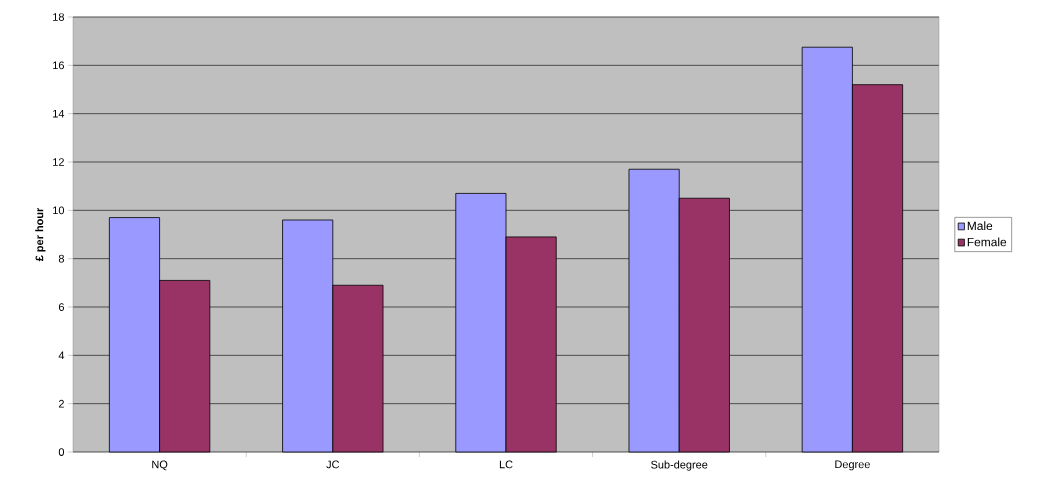  Describe the element at coordinates (58, 17) in the screenshot. I see `y-tick-label: 18` at that location.